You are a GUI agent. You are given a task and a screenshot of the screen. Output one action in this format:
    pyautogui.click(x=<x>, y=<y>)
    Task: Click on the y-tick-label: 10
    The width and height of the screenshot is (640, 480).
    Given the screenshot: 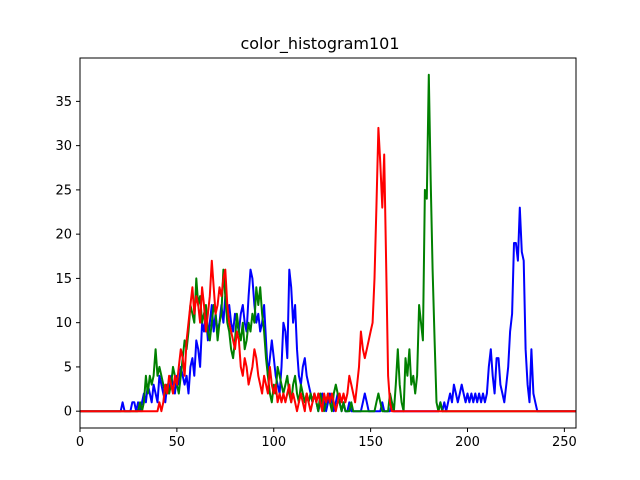 What is the action you would take?
    pyautogui.click(x=63, y=323)
    